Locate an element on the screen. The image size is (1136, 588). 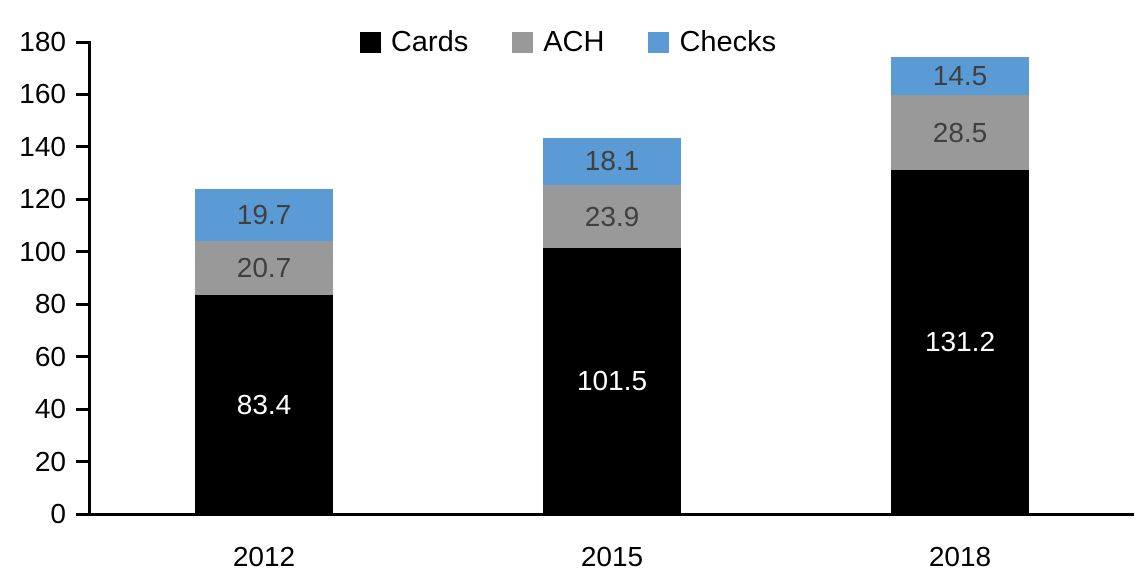
chart-legend: Cards ACH Checks is located at coordinates (568, 42).